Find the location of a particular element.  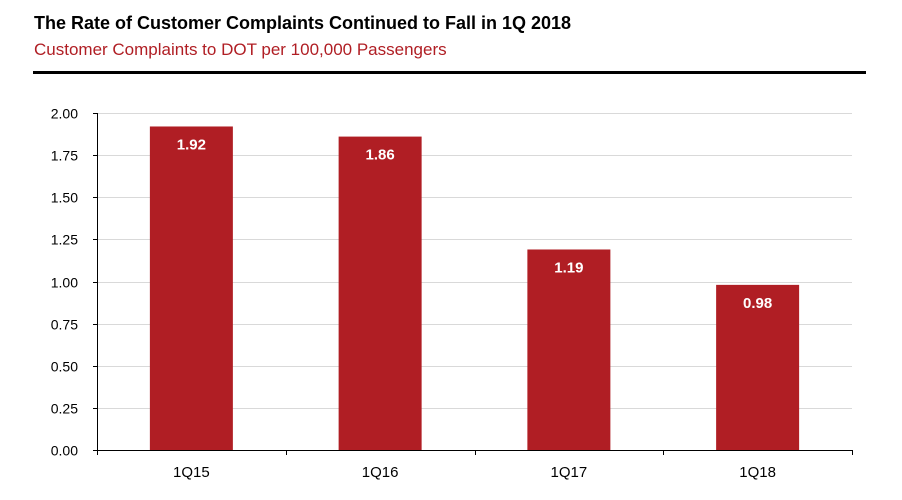

y-tick-label: 0.25 is located at coordinates (64, 409).